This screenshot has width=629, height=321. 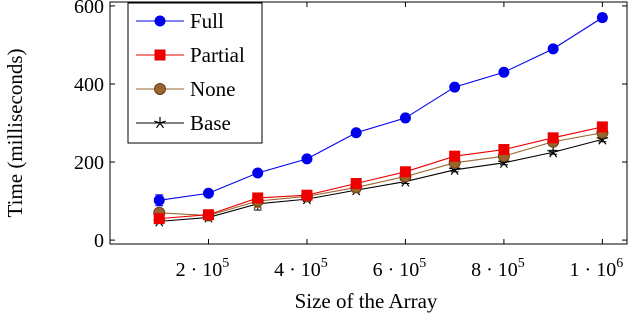 I want to click on y-tick-label: 400, so click(x=89, y=85).